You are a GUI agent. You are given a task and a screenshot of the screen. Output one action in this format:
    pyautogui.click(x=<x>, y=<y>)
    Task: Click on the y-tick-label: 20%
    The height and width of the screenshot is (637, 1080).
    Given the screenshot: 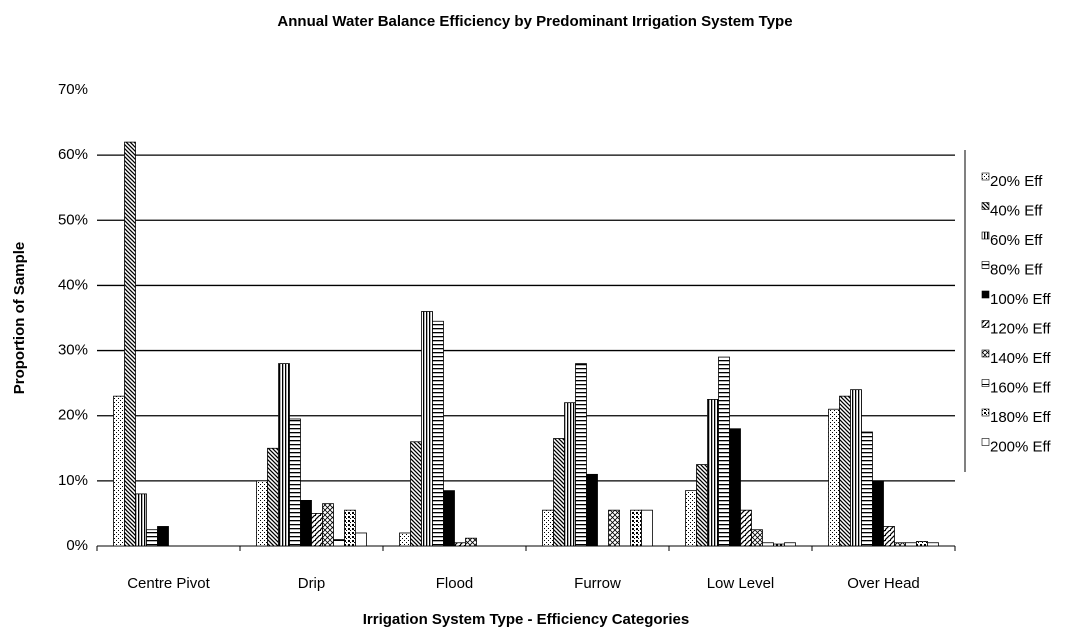 What is the action you would take?
    pyautogui.click(x=73, y=415)
    